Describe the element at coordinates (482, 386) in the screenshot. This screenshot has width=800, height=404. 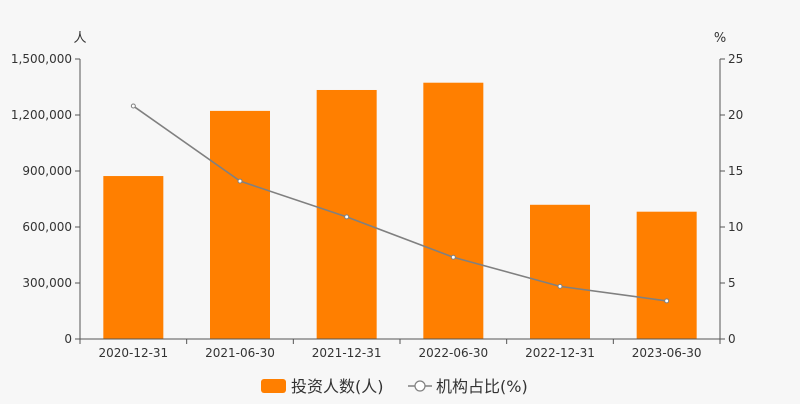
I see `legend-line-label: 机构占比(%)` at that location.